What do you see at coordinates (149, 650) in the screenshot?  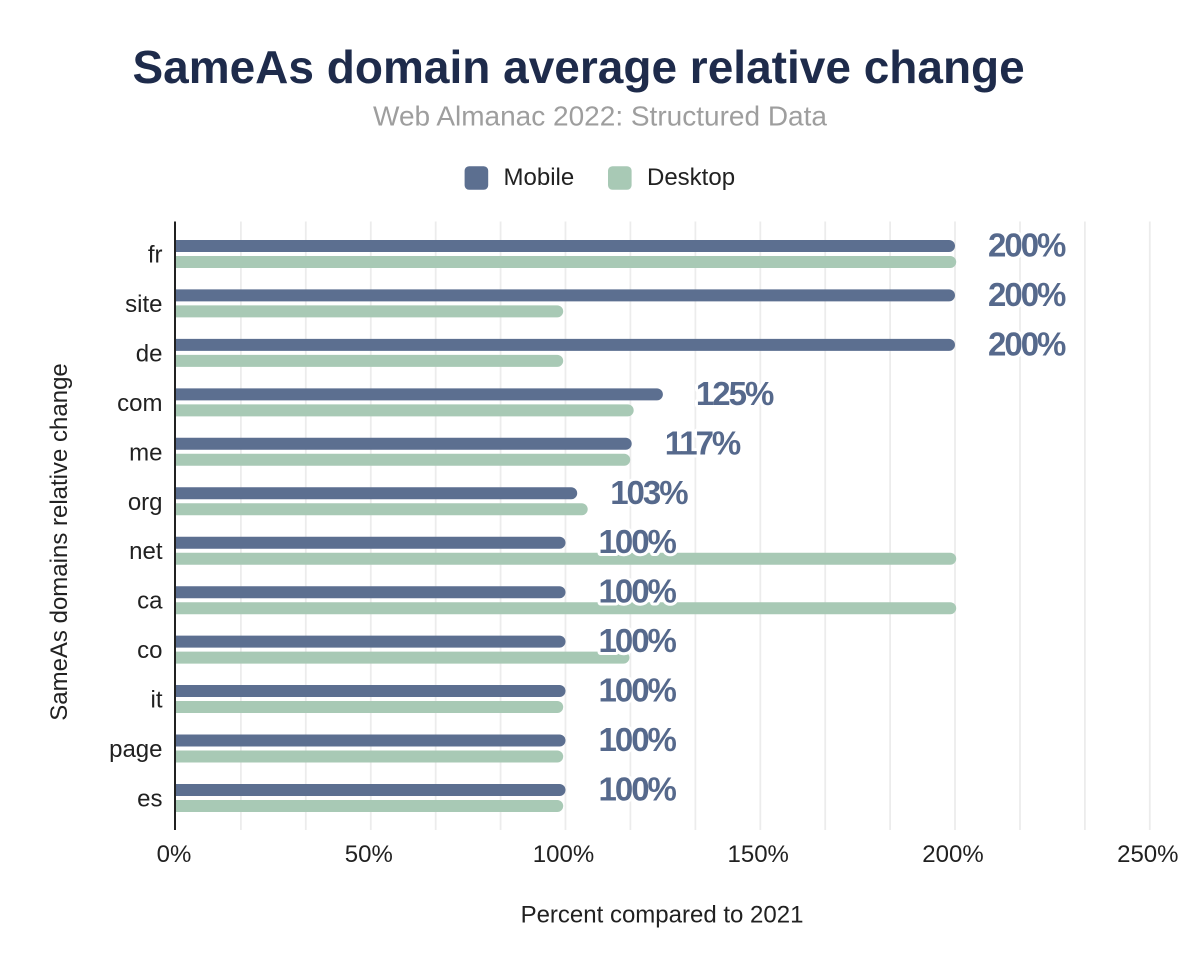 I see `svg-text: co` at bounding box center [149, 650].